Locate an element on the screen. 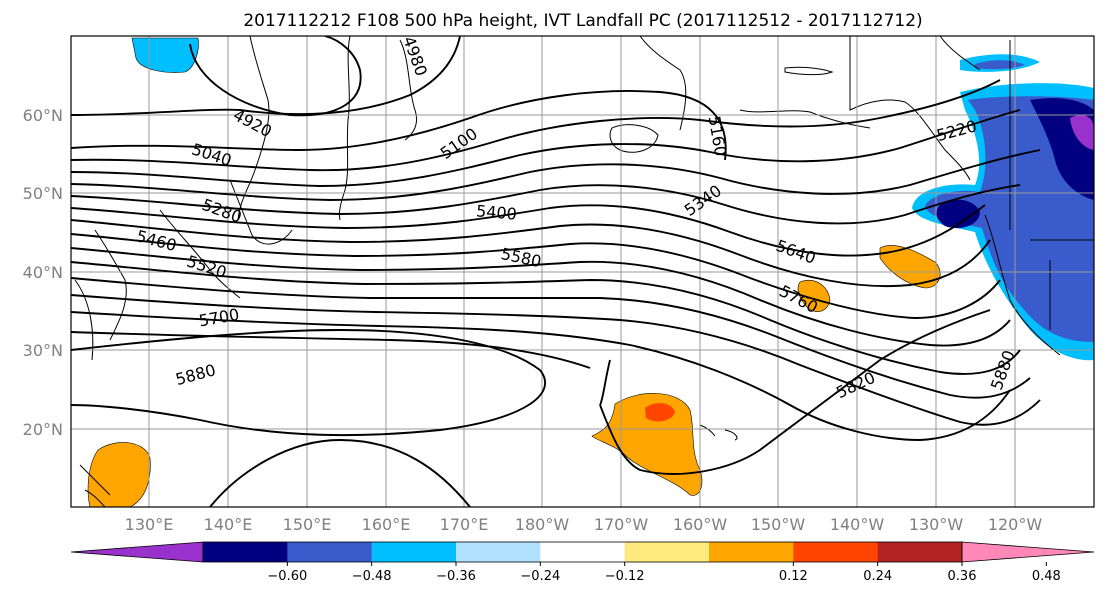 The width and height of the screenshot is (1105, 601). lon-tick-label: 120°W is located at coordinates (1015, 524).